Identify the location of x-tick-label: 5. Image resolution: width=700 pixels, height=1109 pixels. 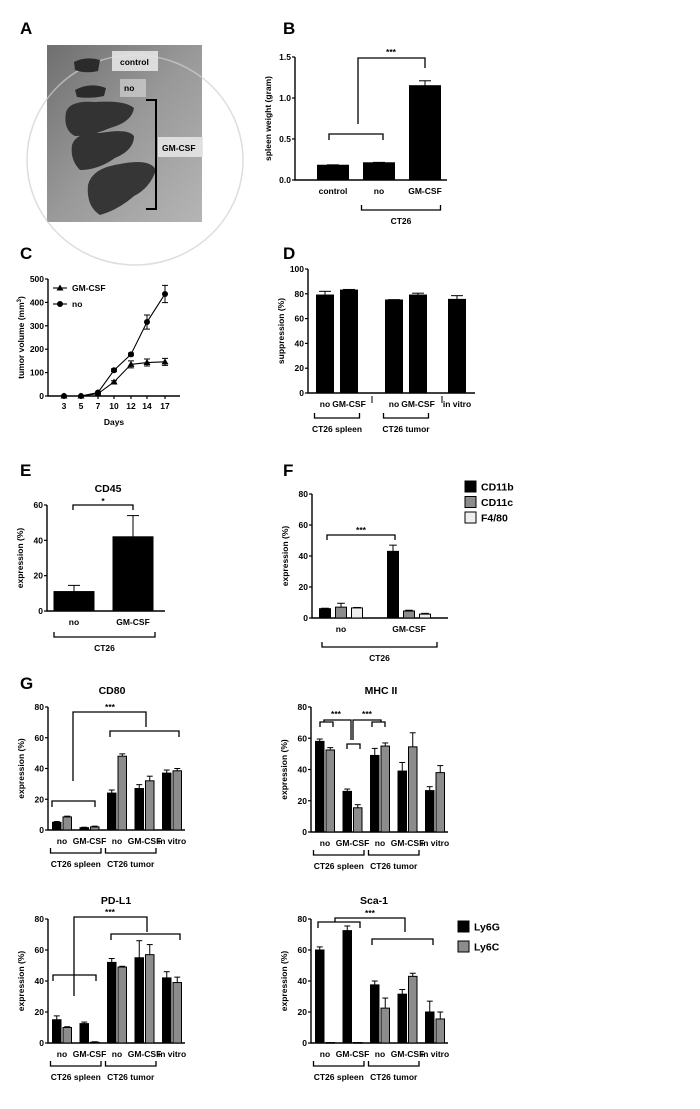
(81, 406).